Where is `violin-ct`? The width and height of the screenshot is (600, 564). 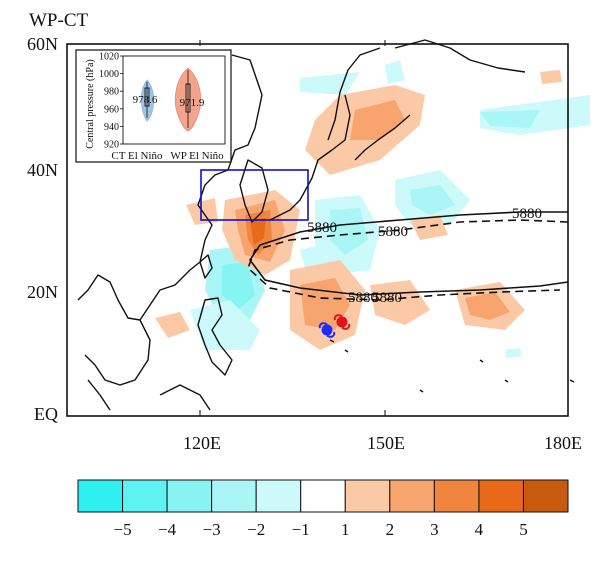
violin-ct is located at coordinates (147, 100).